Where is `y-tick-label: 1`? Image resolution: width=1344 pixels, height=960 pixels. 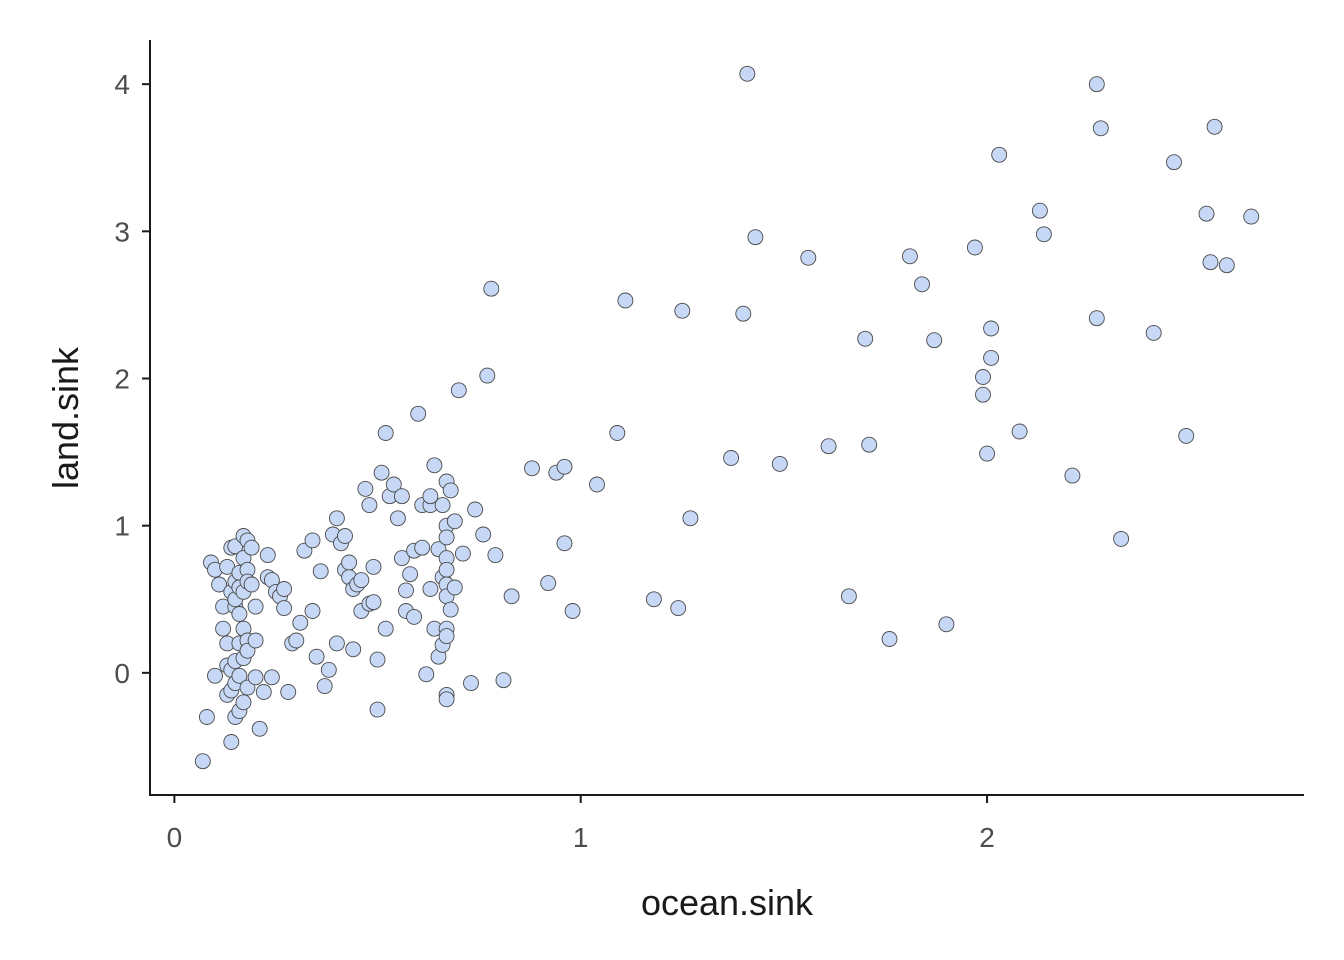
y-tick-label: 1 is located at coordinates (122, 526).